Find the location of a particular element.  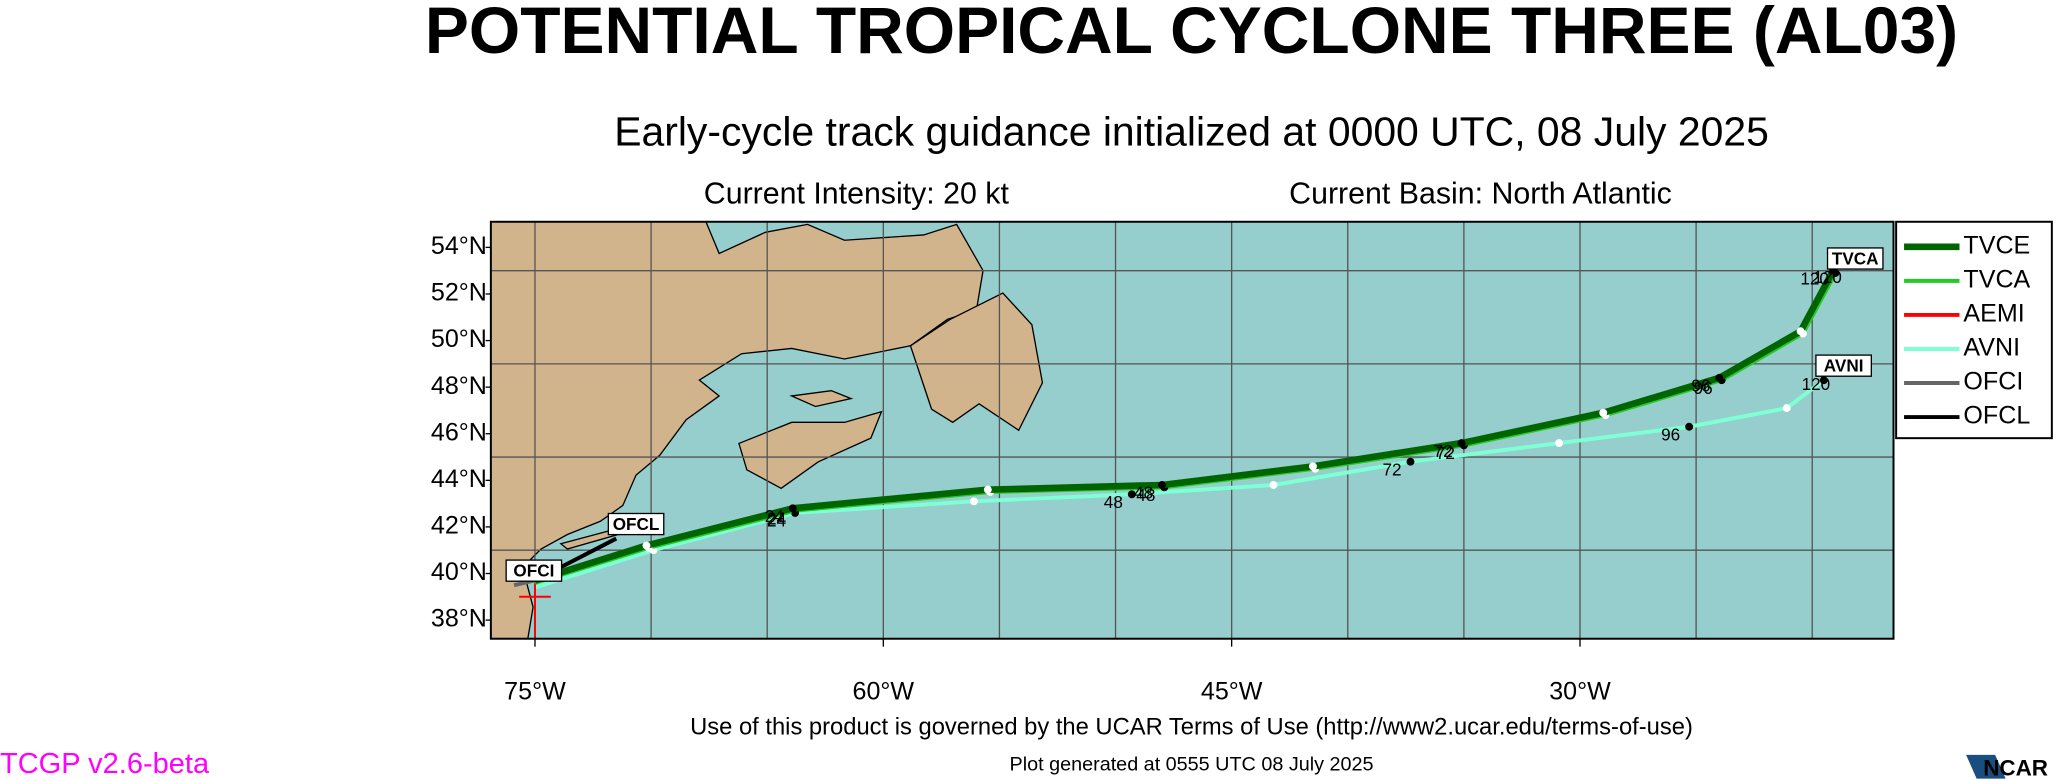

logo-text: NCAR is located at coordinates (2015, 767).